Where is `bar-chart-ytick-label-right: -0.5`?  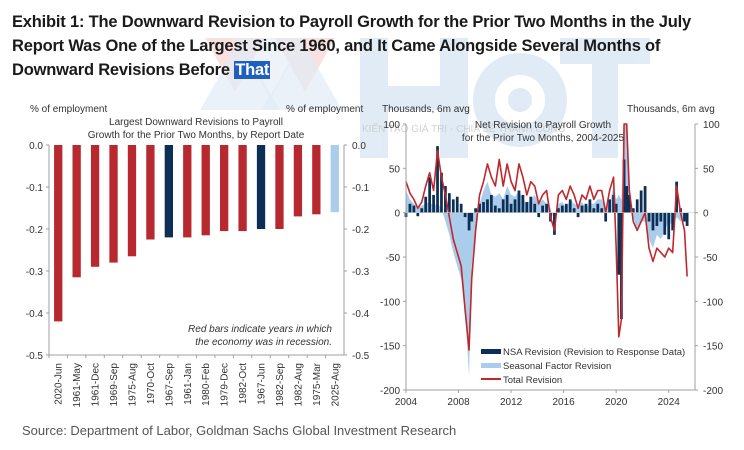 bar-chart-ytick-label-right: -0.5 is located at coordinates (361, 356).